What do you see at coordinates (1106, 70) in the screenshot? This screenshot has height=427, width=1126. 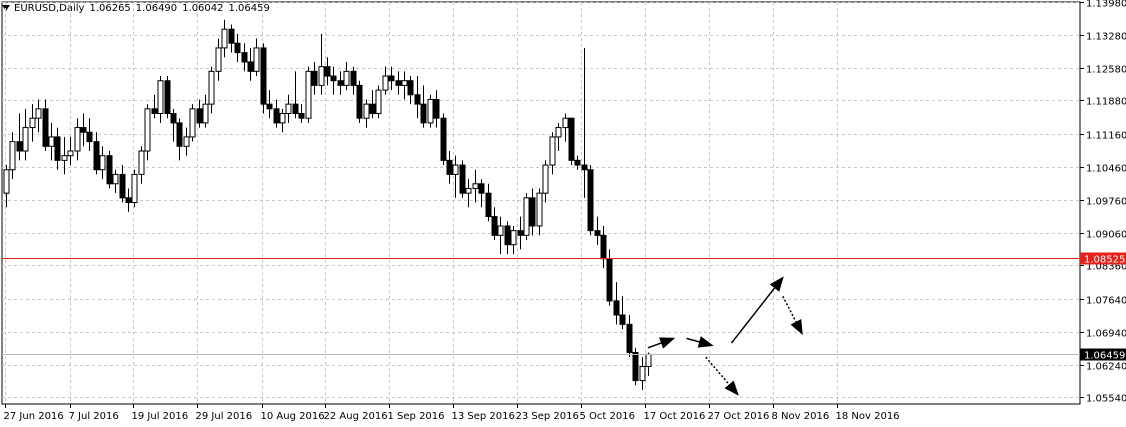 I see `y-tick-label: 1.12580` at bounding box center [1106, 70].